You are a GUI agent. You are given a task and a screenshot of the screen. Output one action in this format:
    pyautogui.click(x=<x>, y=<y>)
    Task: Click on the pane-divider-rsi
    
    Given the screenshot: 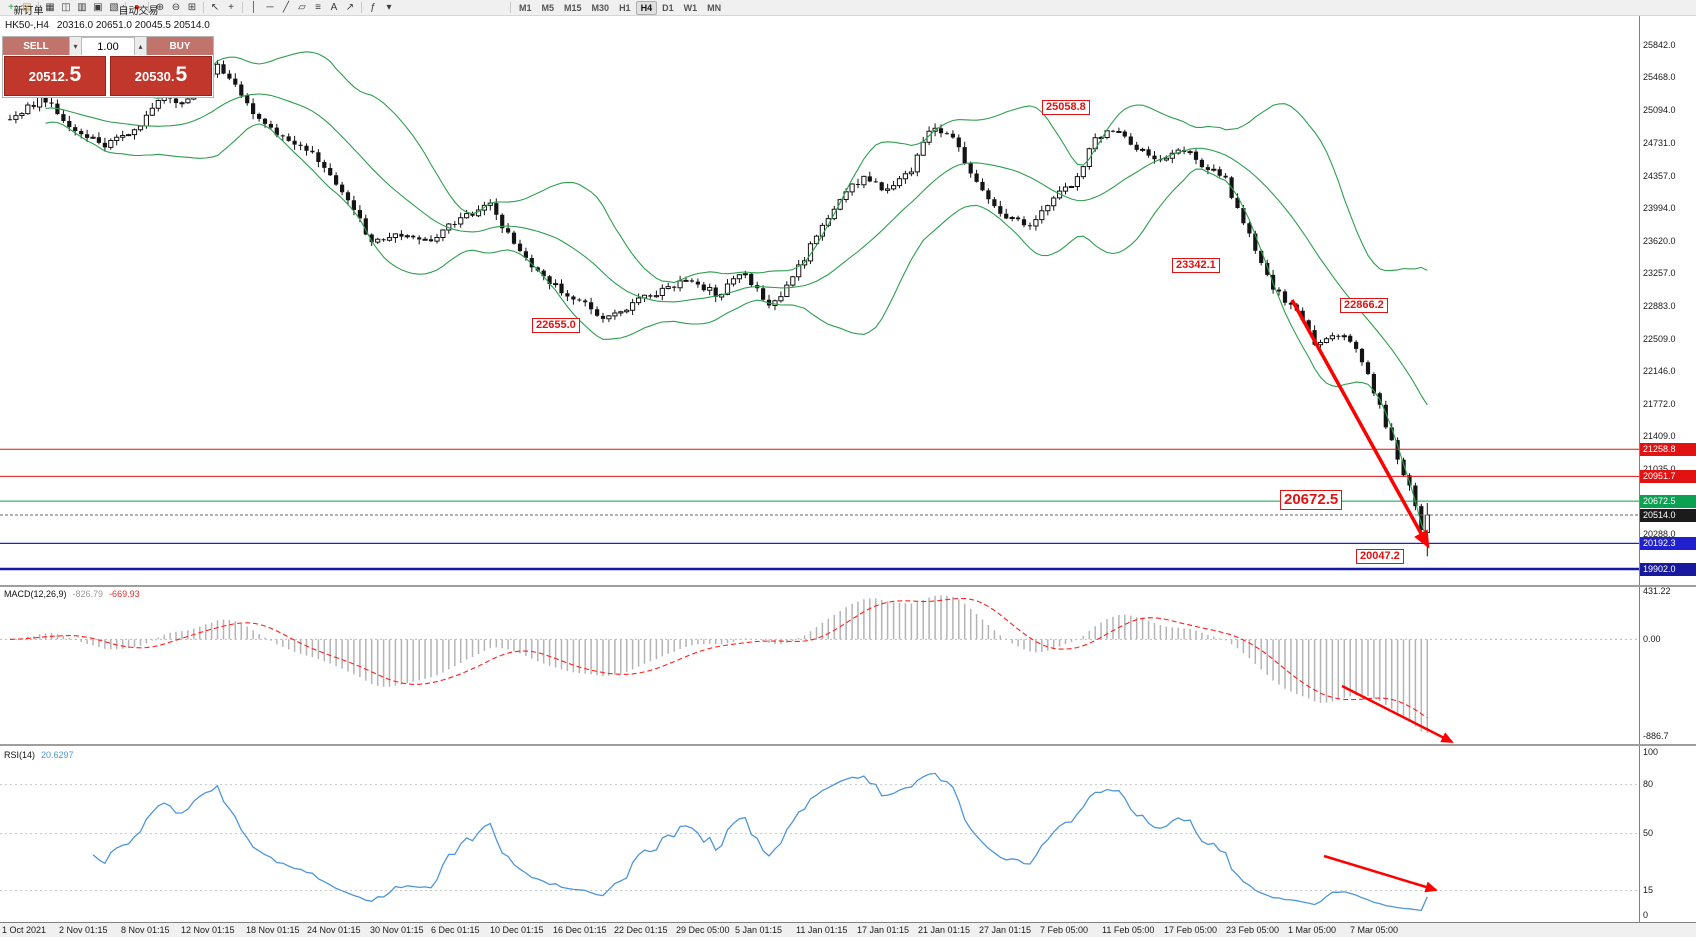 What is the action you would take?
    pyautogui.click(x=848, y=745)
    